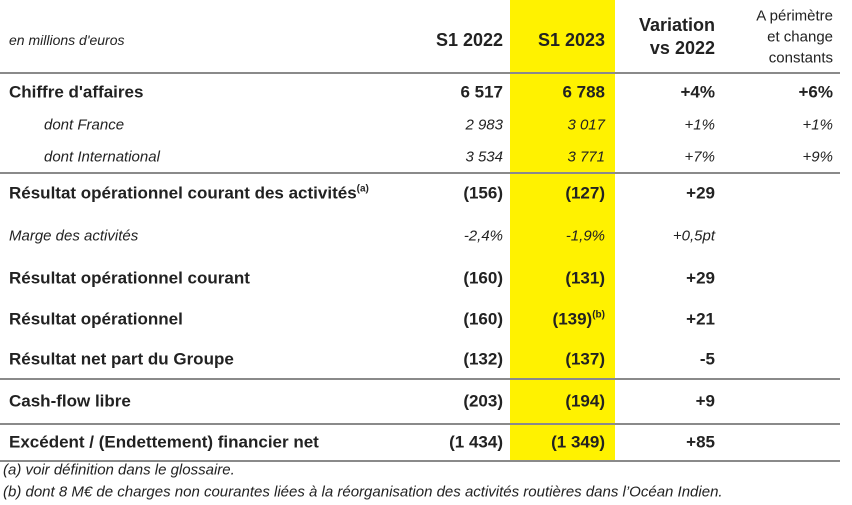 The image size is (852, 505). Describe the element at coordinates (707, 359) in the screenshot. I see `cell: -5` at that location.